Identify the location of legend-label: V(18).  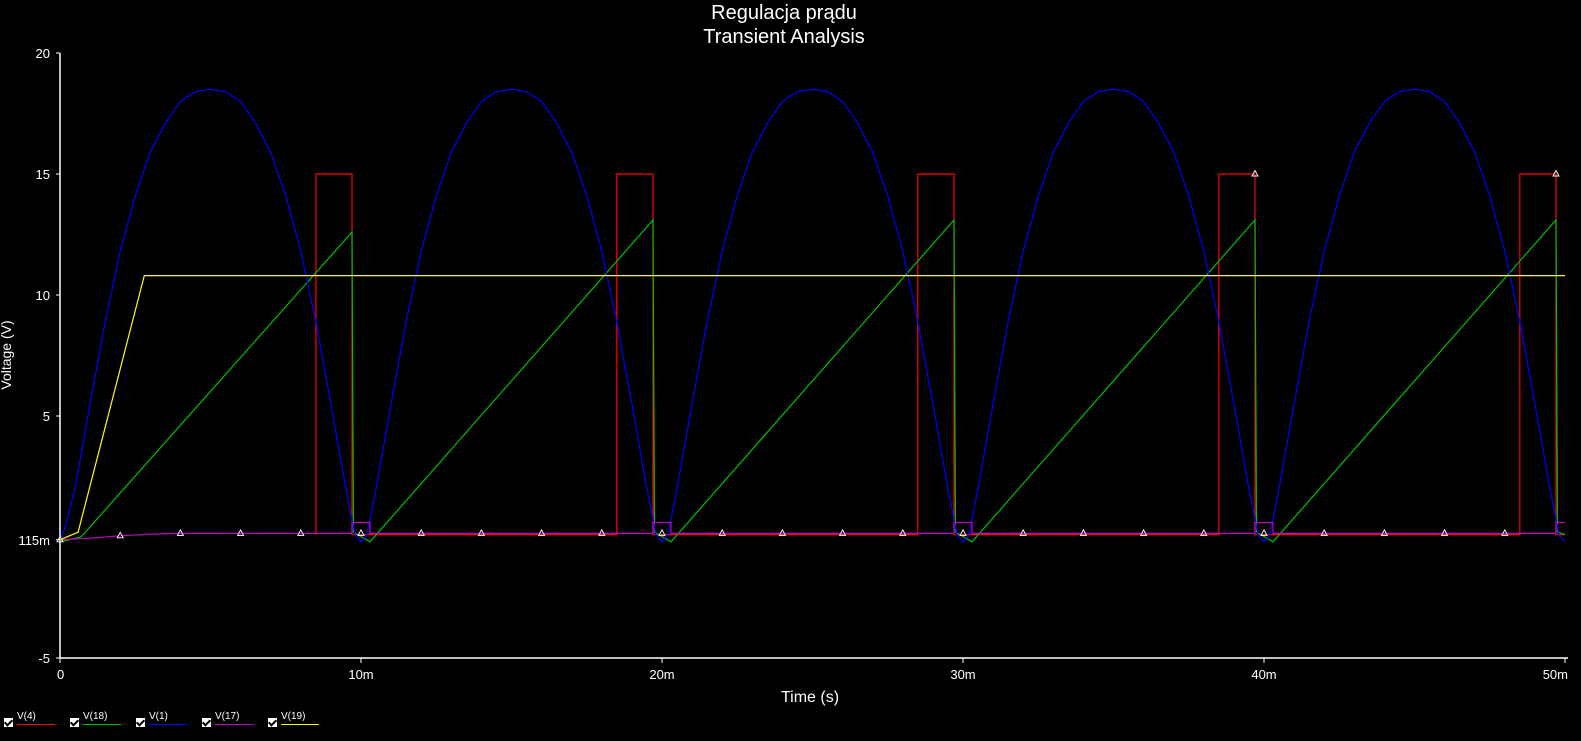
(95, 716).